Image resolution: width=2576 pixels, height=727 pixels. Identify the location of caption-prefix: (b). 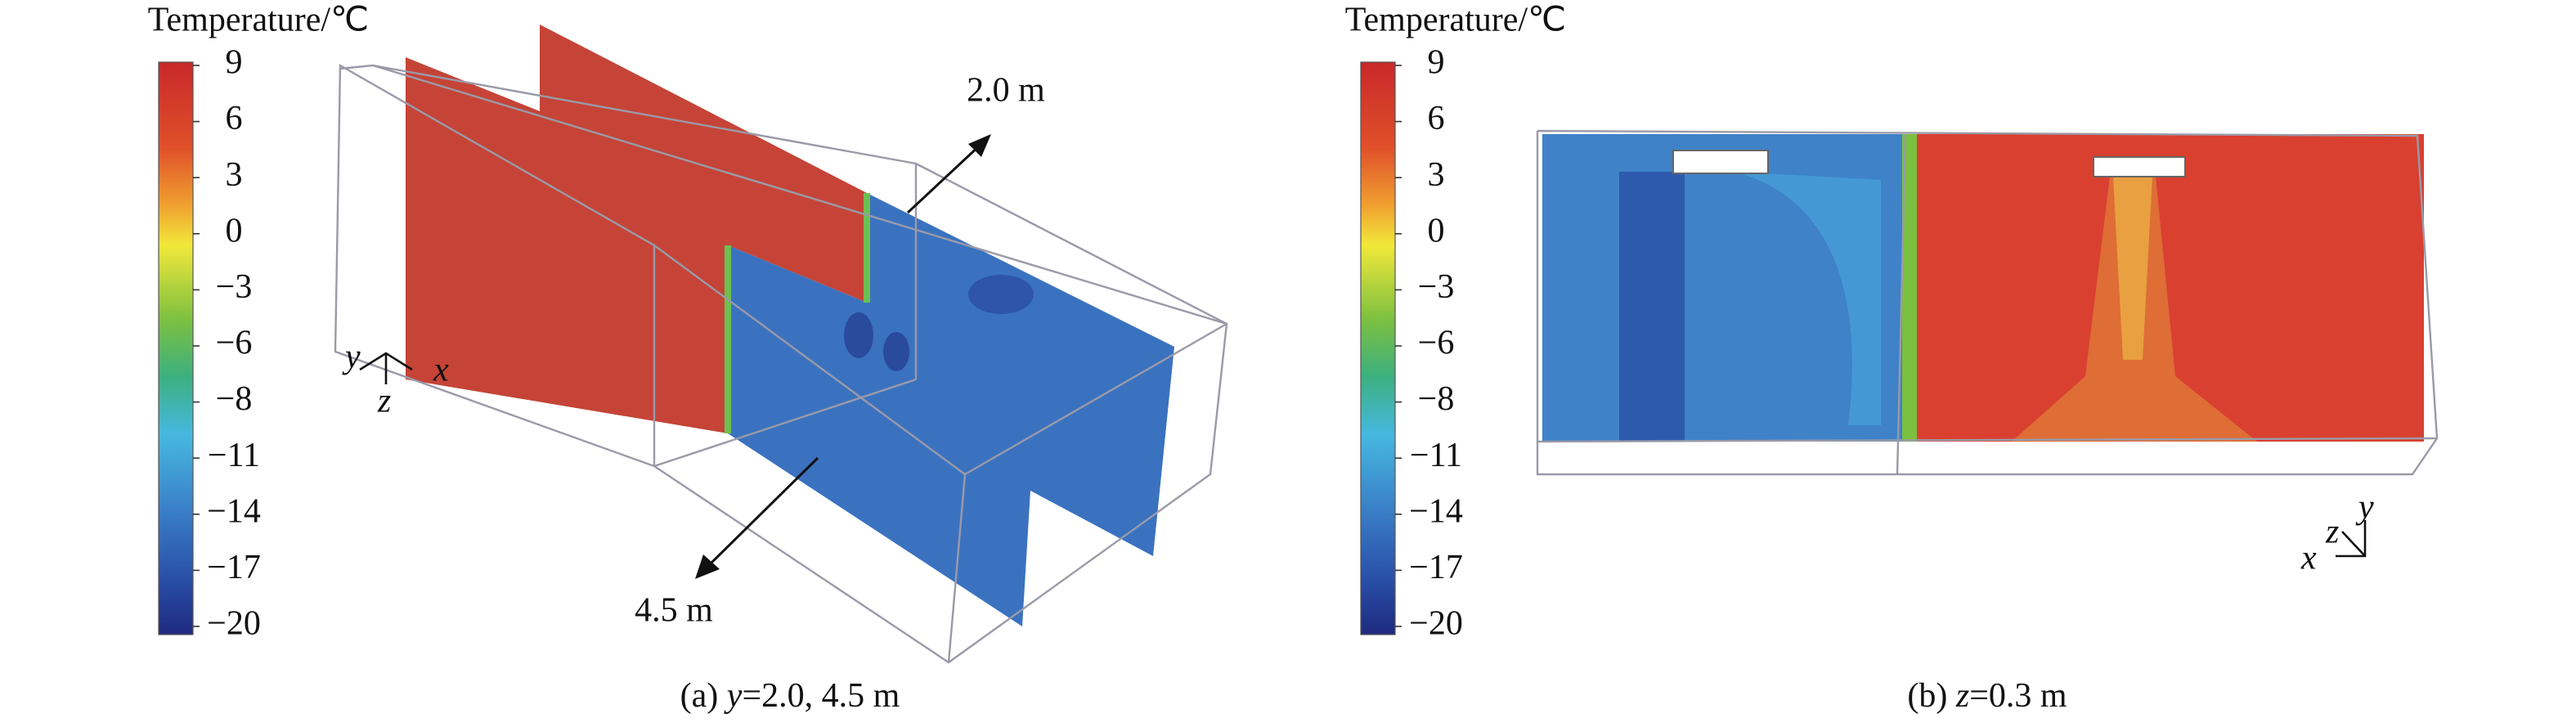
(1931, 696).